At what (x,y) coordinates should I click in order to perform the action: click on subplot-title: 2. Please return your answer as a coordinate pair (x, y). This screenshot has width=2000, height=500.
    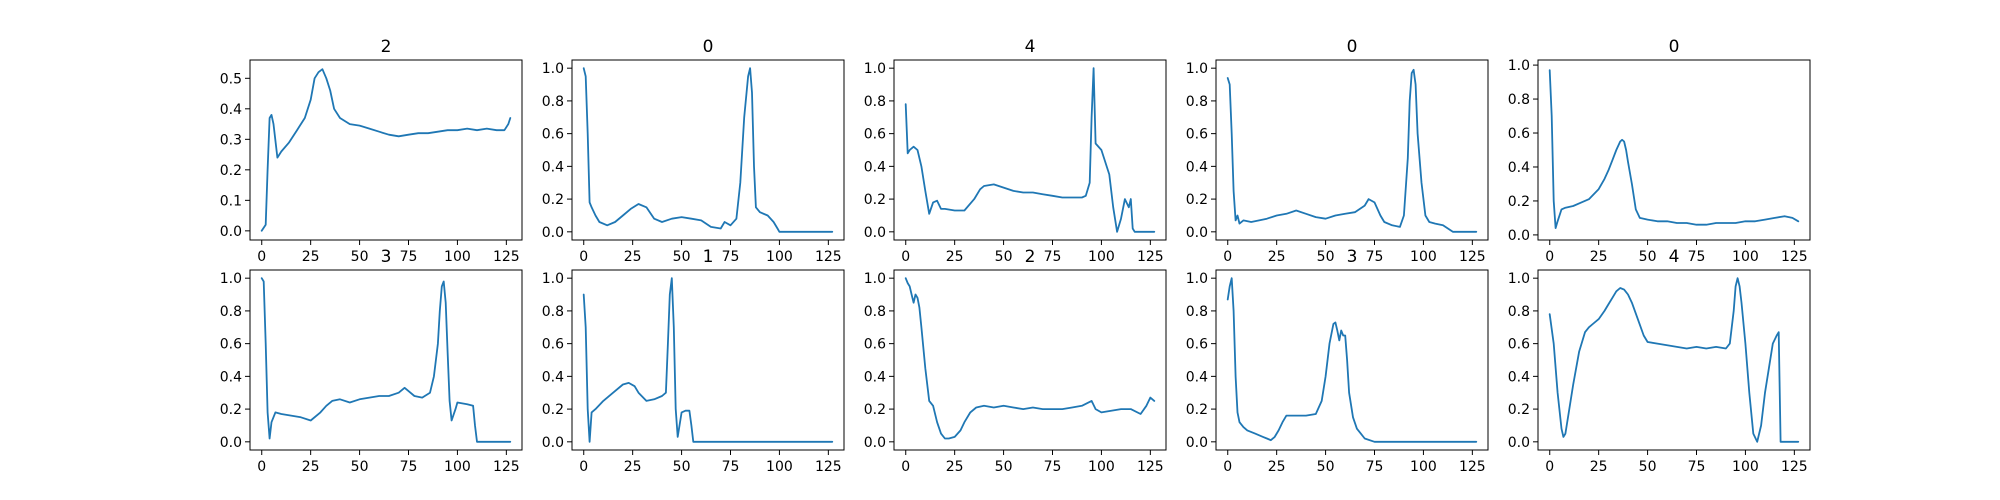
    Looking at the image, I should click on (1030, 257).